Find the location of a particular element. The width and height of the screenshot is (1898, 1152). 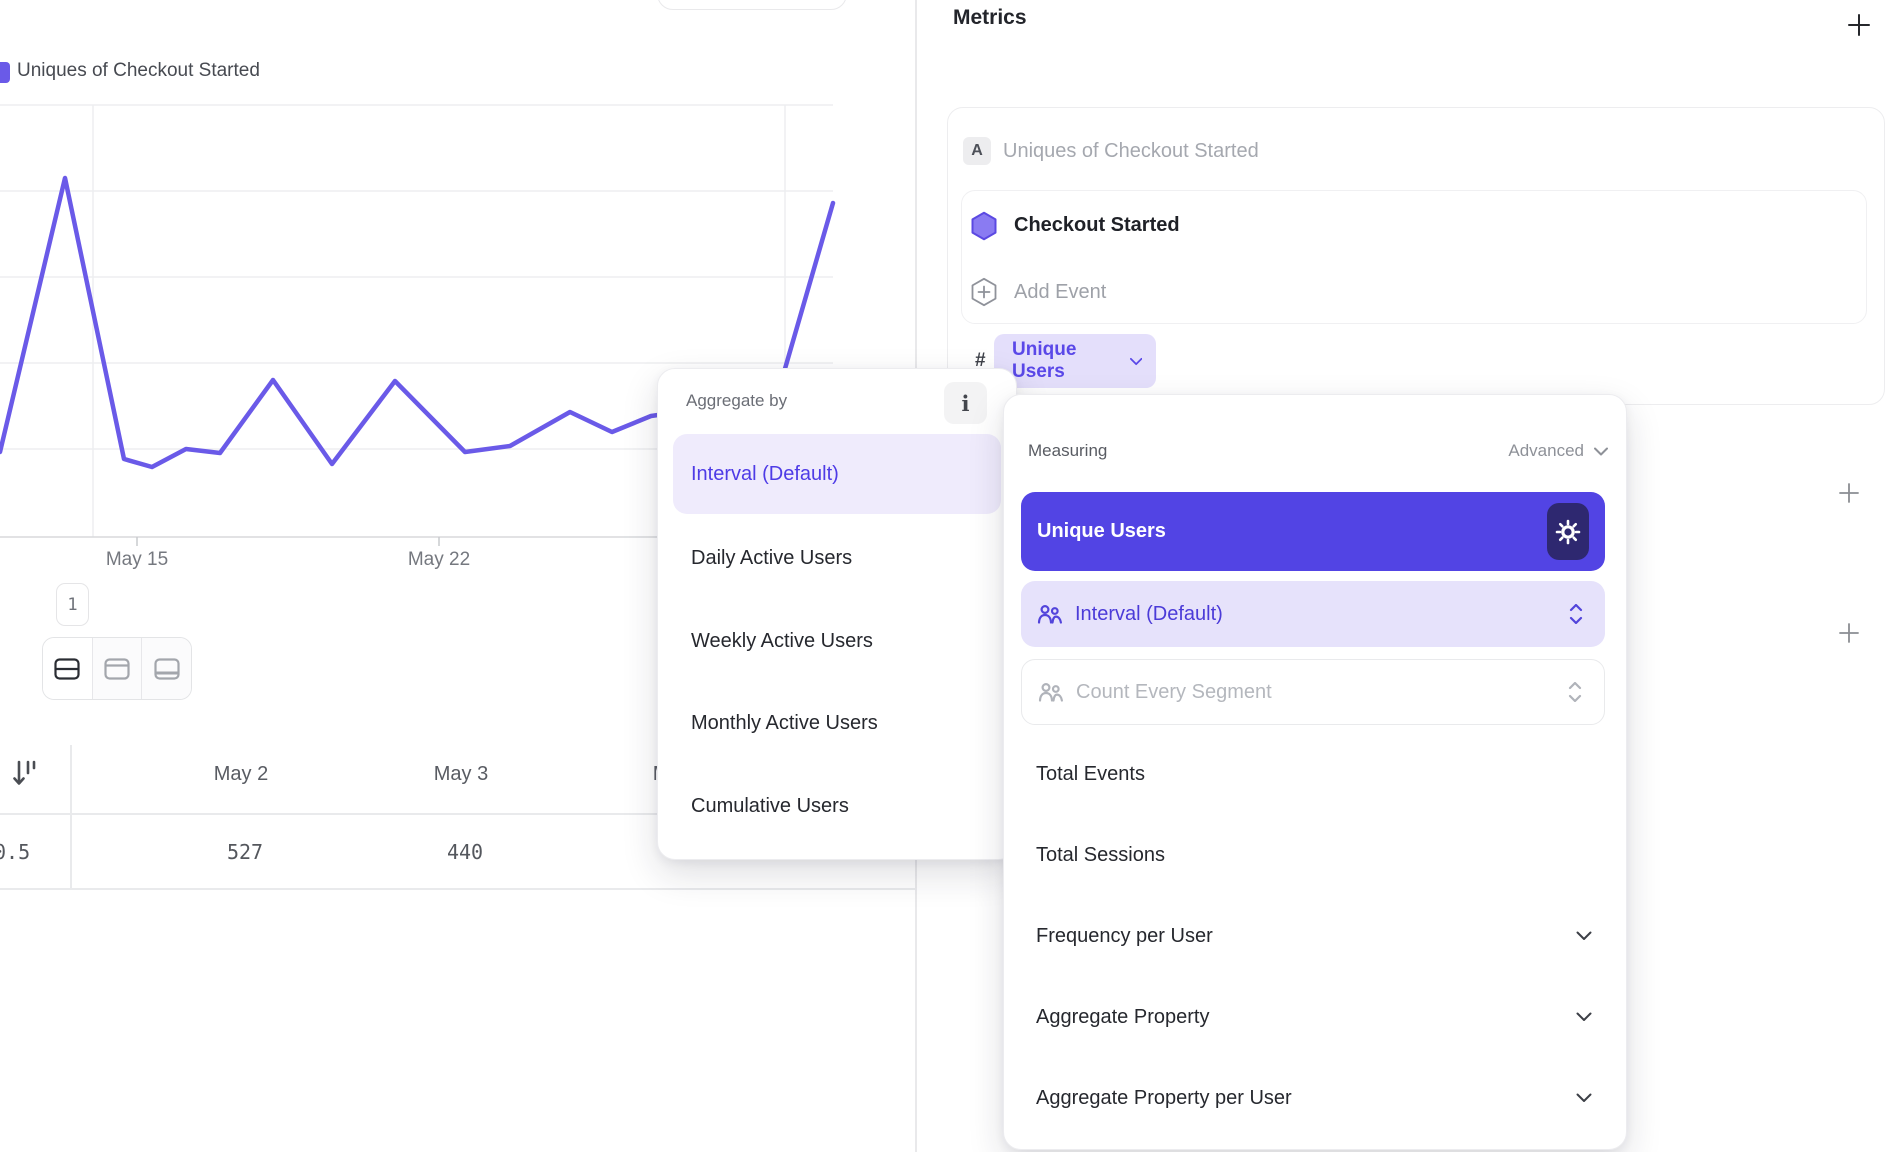

table-frozen-cell: 0.5 is located at coordinates (15, 852).